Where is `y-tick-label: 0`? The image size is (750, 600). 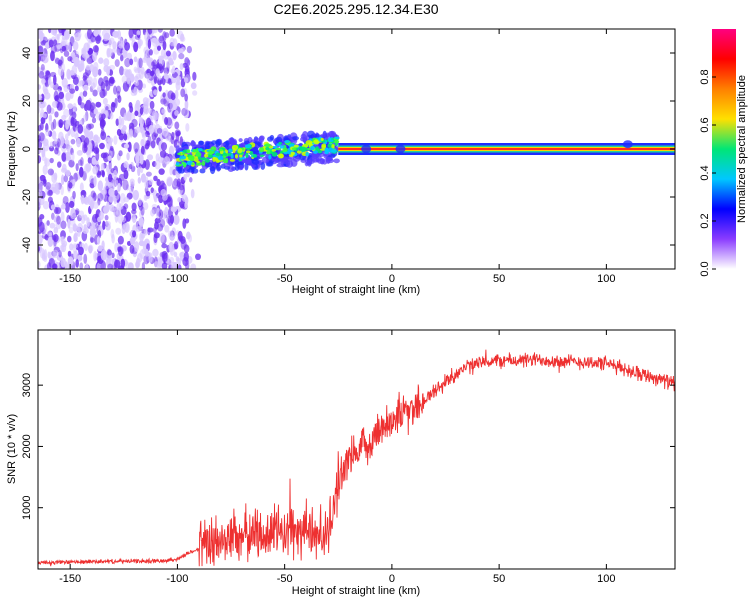
y-tick-label: 0 is located at coordinates (27, 149).